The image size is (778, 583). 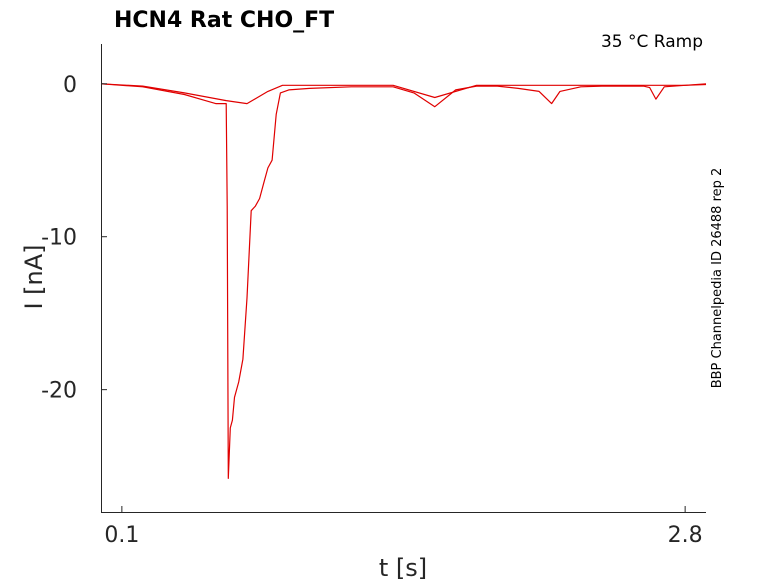 I want to click on x-ticks: 0.1 2.8, so click(x=403, y=527).